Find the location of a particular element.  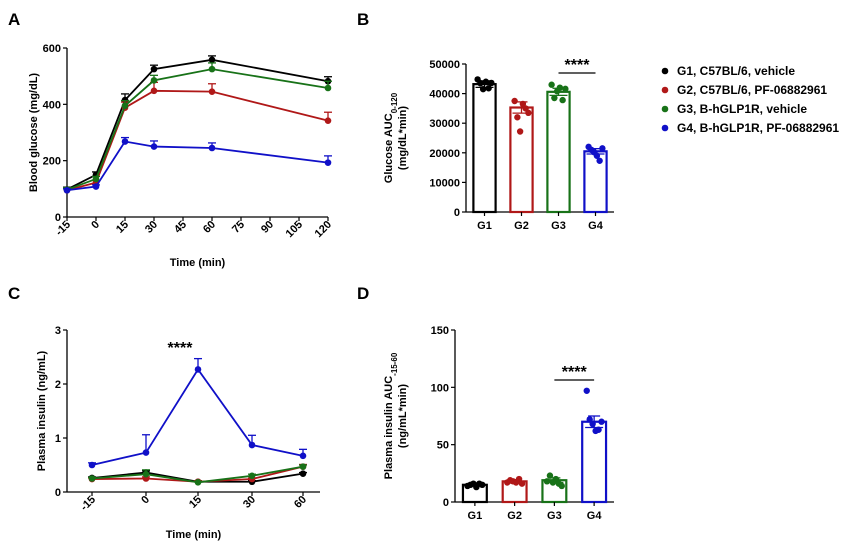

y-tick-label: 150 is located at coordinates (440, 331).